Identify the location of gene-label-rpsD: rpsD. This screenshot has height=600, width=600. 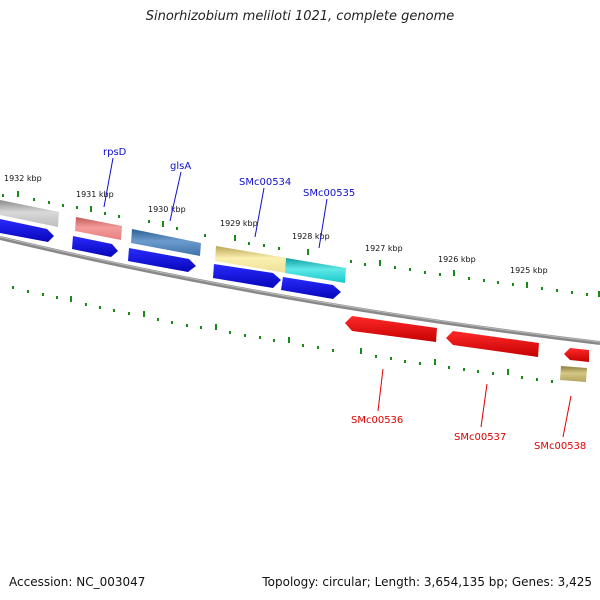
(115, 152).